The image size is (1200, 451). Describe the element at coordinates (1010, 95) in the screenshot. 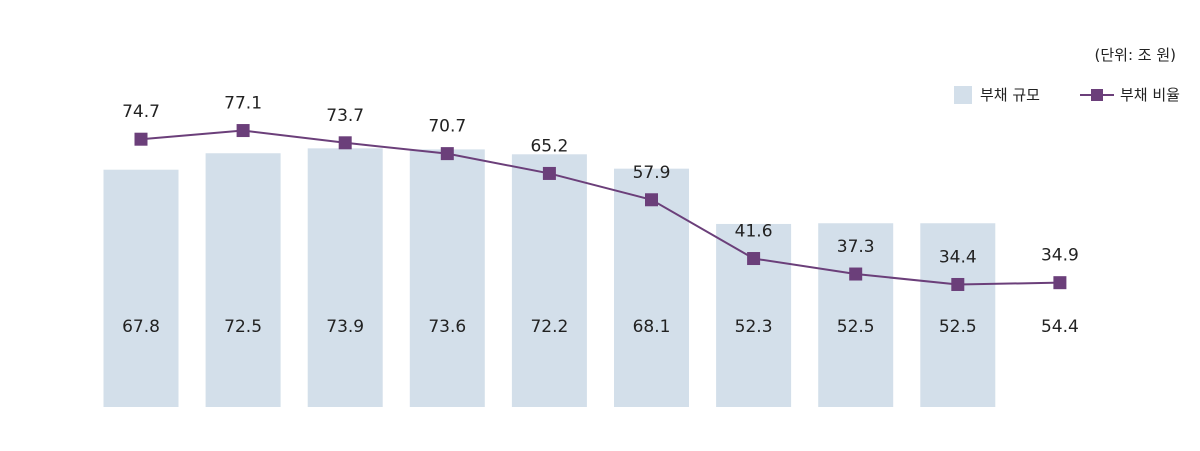

I see `legend-bar-label: 부채 규모` at that location.